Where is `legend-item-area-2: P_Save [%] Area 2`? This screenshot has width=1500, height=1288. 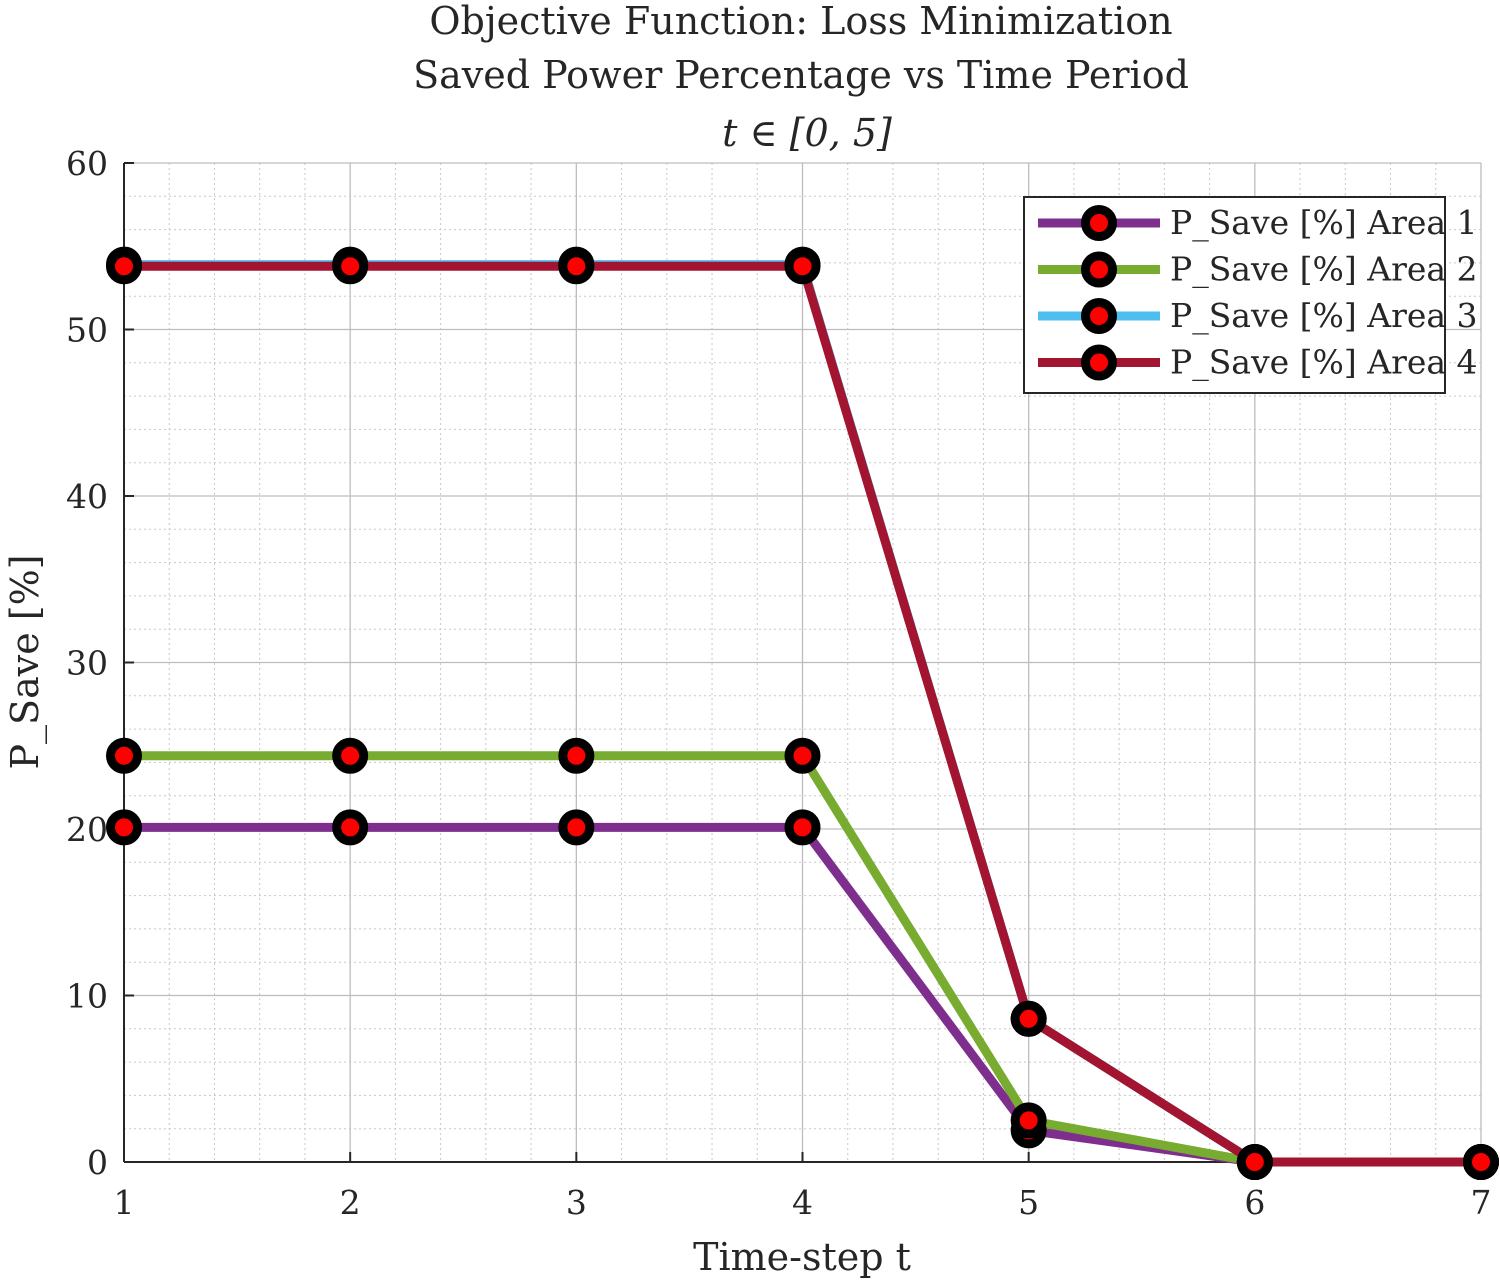 legend-item-area-2: P_Save [%] Area 2 is located at coordinates (1258, 270).